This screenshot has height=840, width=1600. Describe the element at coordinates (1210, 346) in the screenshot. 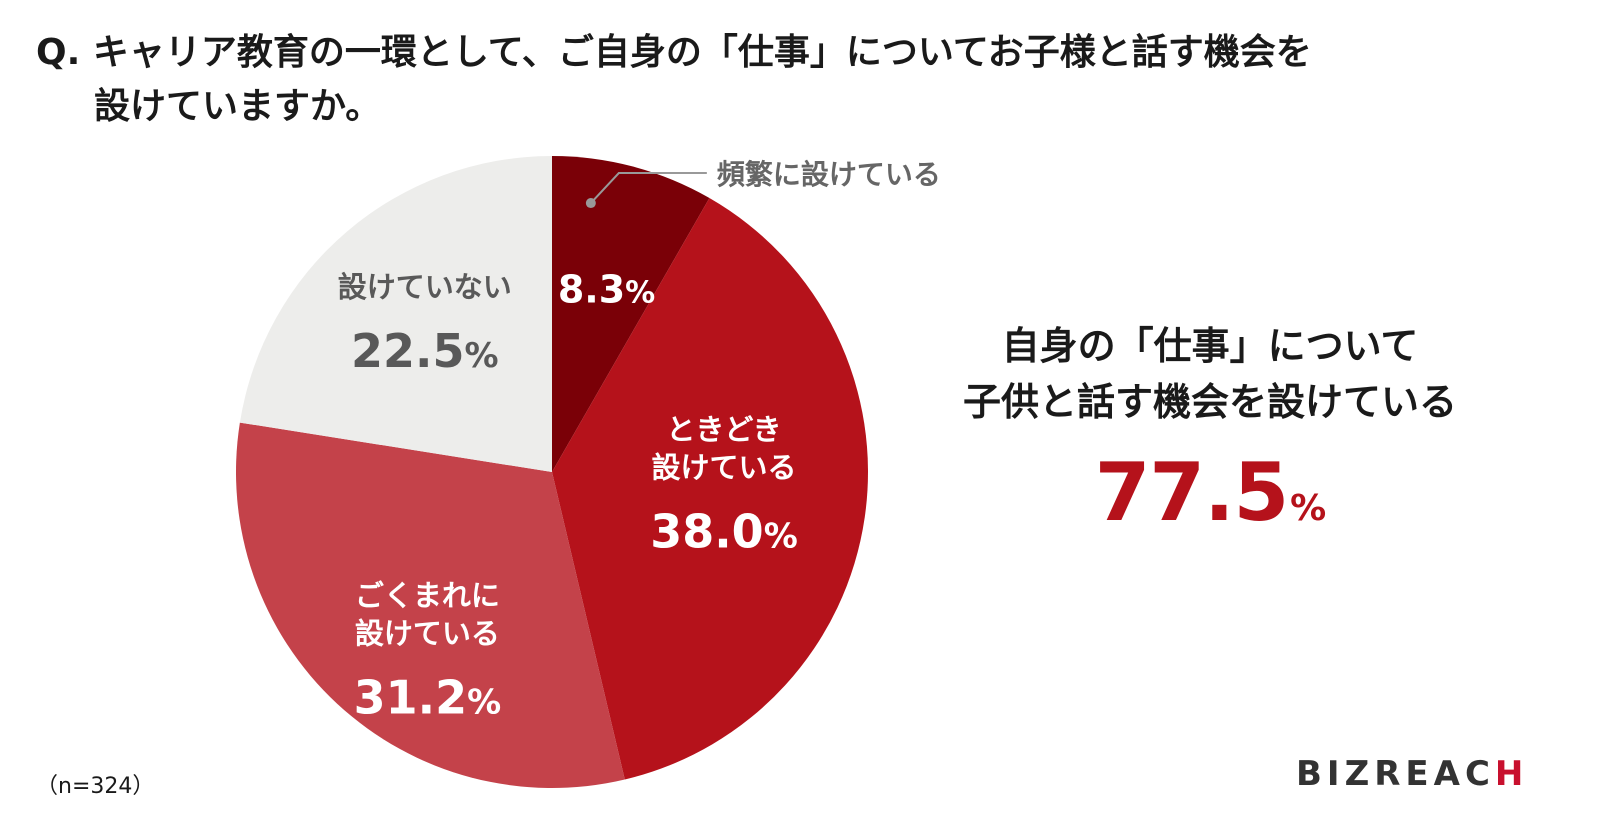

I see `summary-line-1: 自身の「仕事」について` at that location.